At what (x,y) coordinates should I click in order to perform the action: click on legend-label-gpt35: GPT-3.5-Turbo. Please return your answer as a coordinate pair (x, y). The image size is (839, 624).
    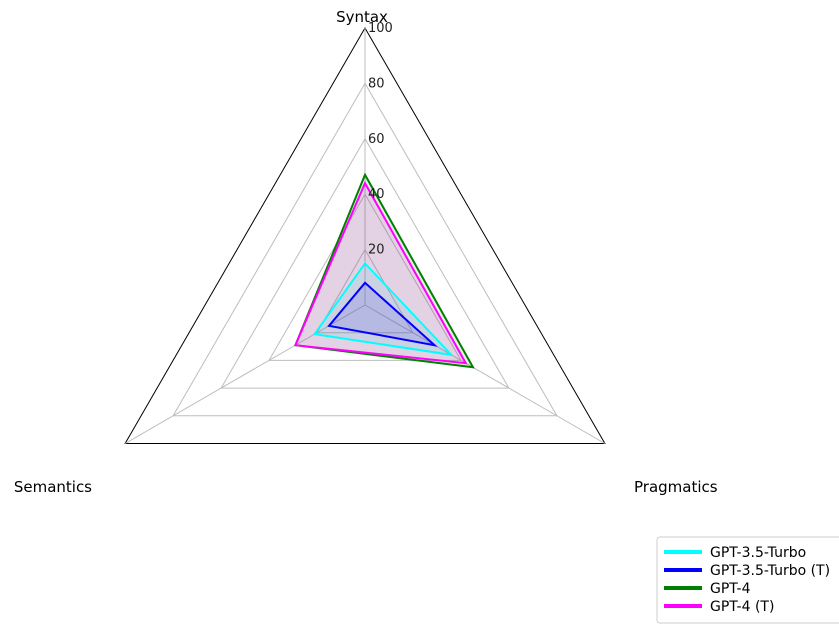
    Looking at the image, I should click on (758, 553).